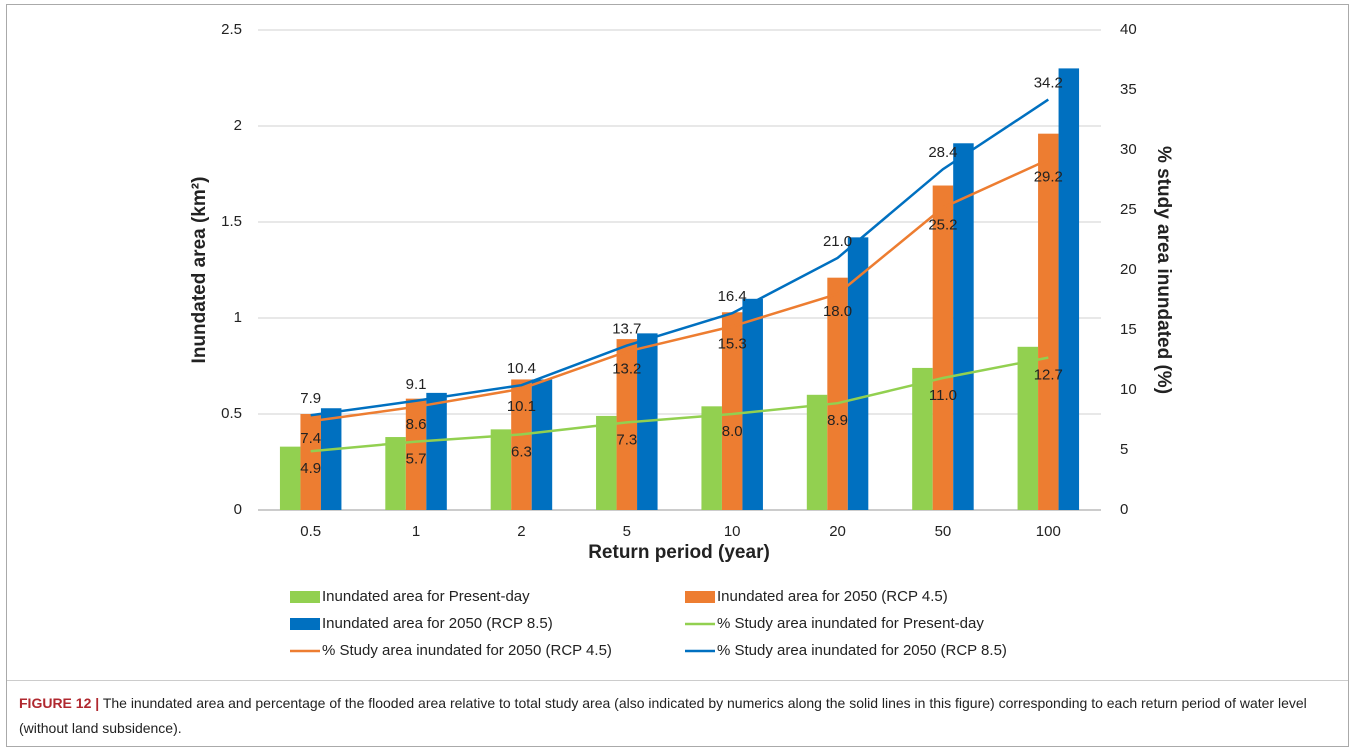 This screenshot has width=1357, height=752. I want to click on y2-tick-label: 0, so click(1124, 509).